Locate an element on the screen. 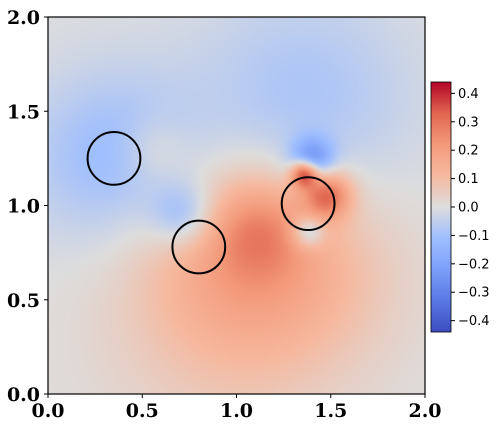 The image size is (503, 434). x-tick-label: 2.0 is located at coordinates (424, 411).